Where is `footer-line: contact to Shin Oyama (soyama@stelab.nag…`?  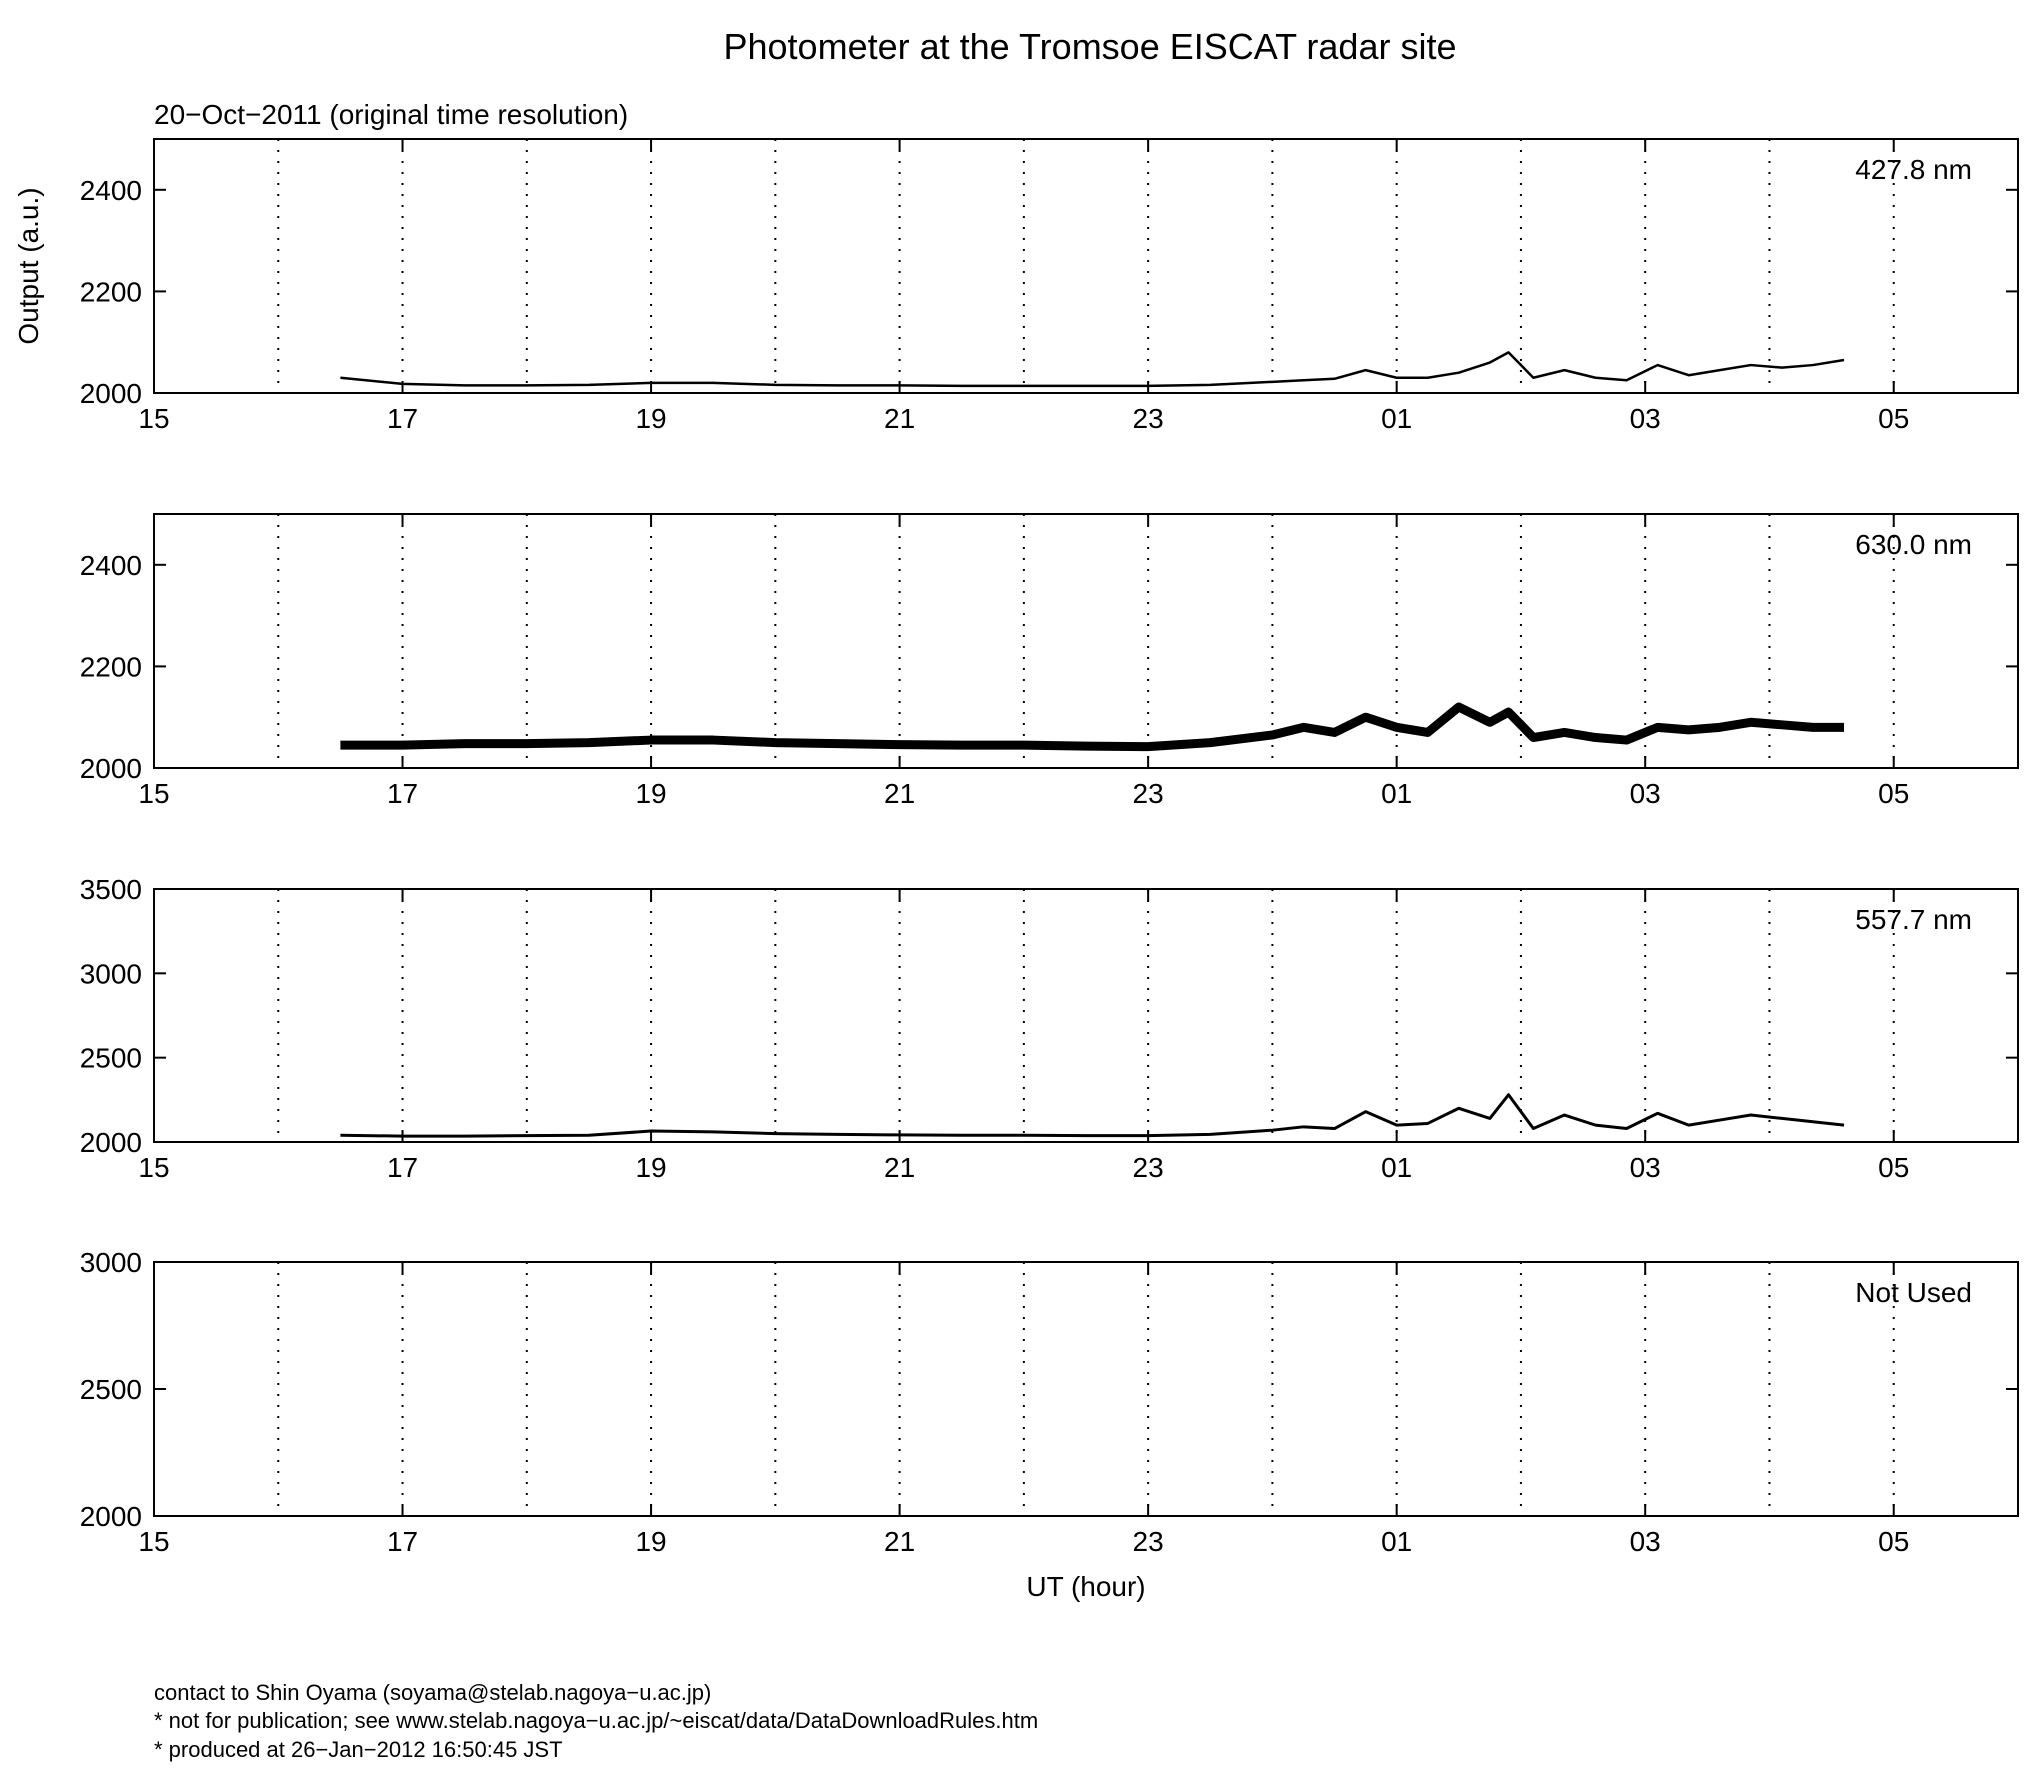 footer-line: contact to Shin Oyama (soyama@stelab.nag… is located at coordinates (432, 1692).